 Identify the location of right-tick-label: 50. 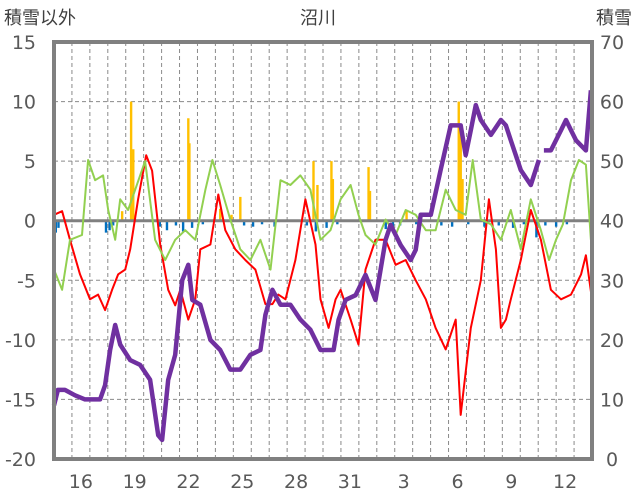
(612, 162).